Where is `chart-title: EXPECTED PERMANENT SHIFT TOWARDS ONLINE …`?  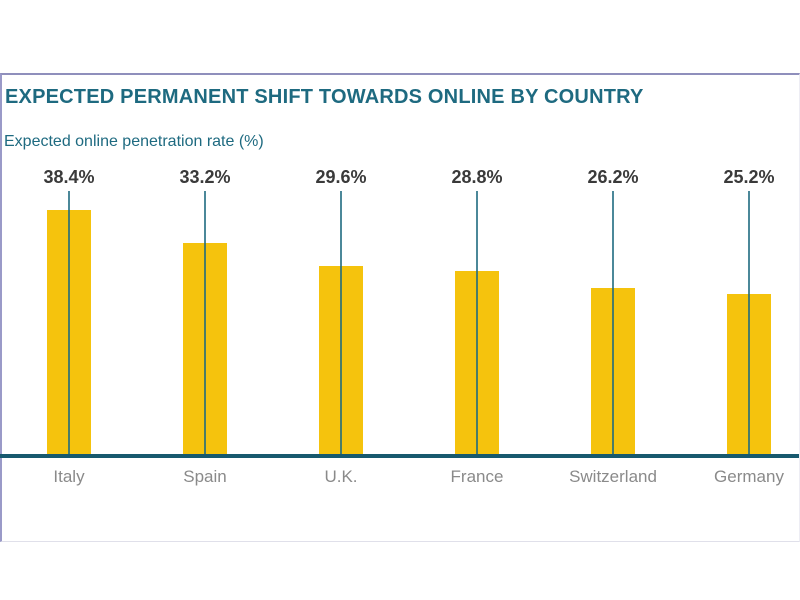
chart-title: EXPECTED PERMANENT SHIFT TOWARDS ONLINE … is located at coordinates (324, 97).